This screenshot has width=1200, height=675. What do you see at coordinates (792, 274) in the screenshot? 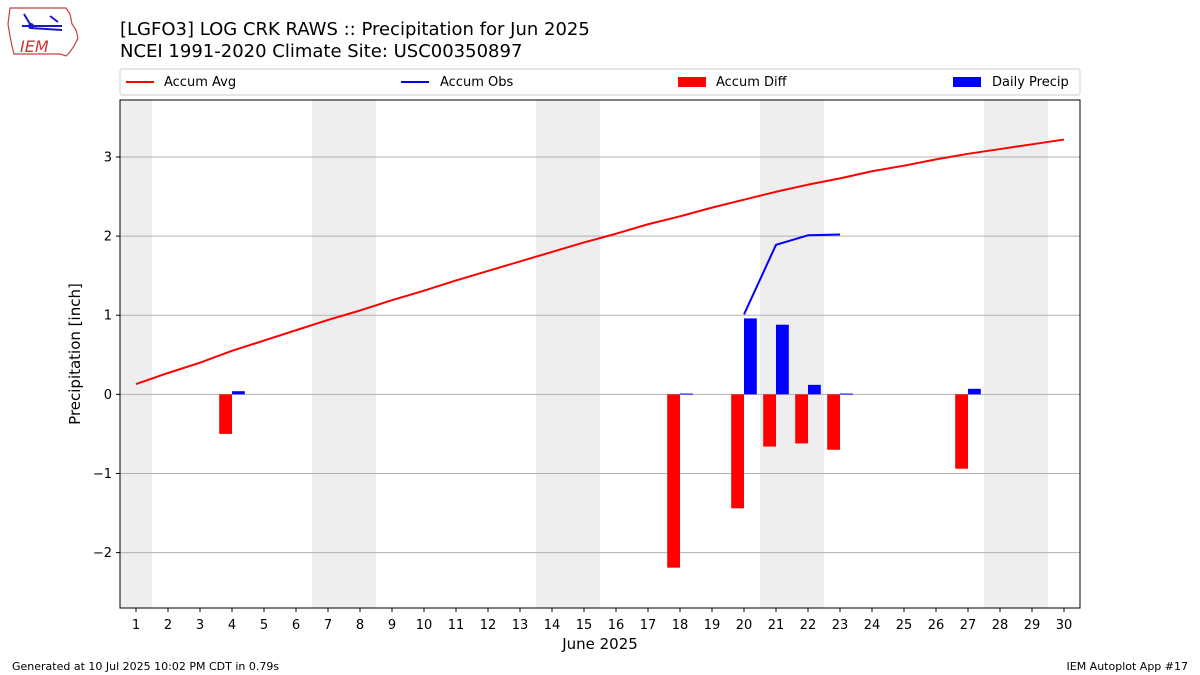
I see `line-accum-obs` at bounding box center [792, 274].